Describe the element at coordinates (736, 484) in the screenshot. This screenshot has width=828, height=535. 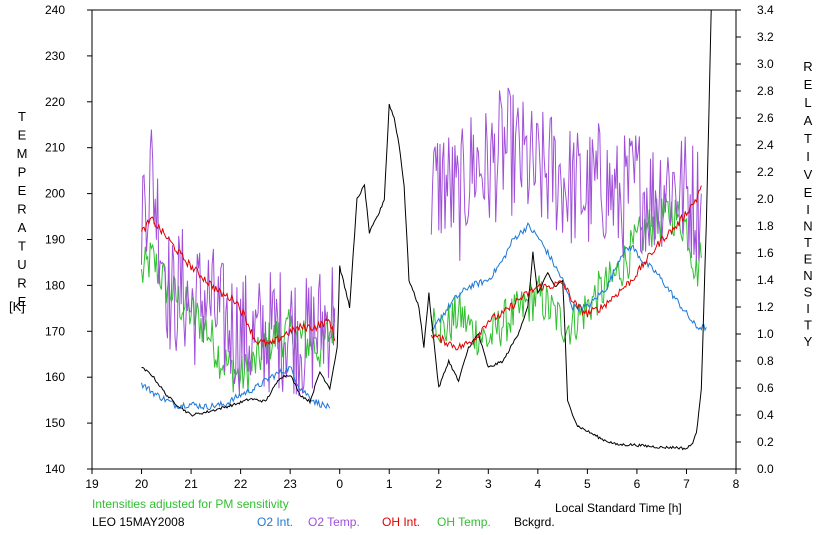
I see `x-tick-label: 8` at that location.